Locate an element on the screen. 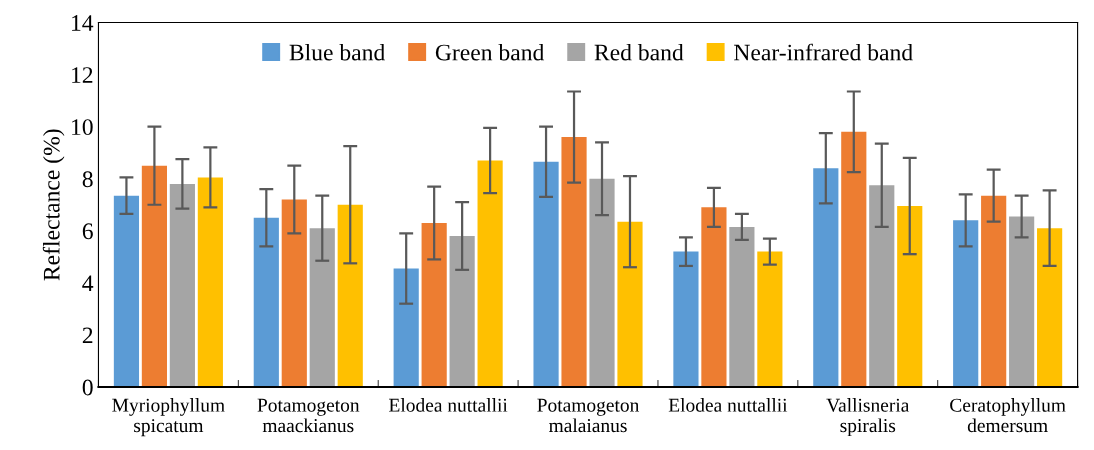 The width and height of the screenshot is (1094, 450). y-tick-label: 14 is located at coordinates (83, 23).